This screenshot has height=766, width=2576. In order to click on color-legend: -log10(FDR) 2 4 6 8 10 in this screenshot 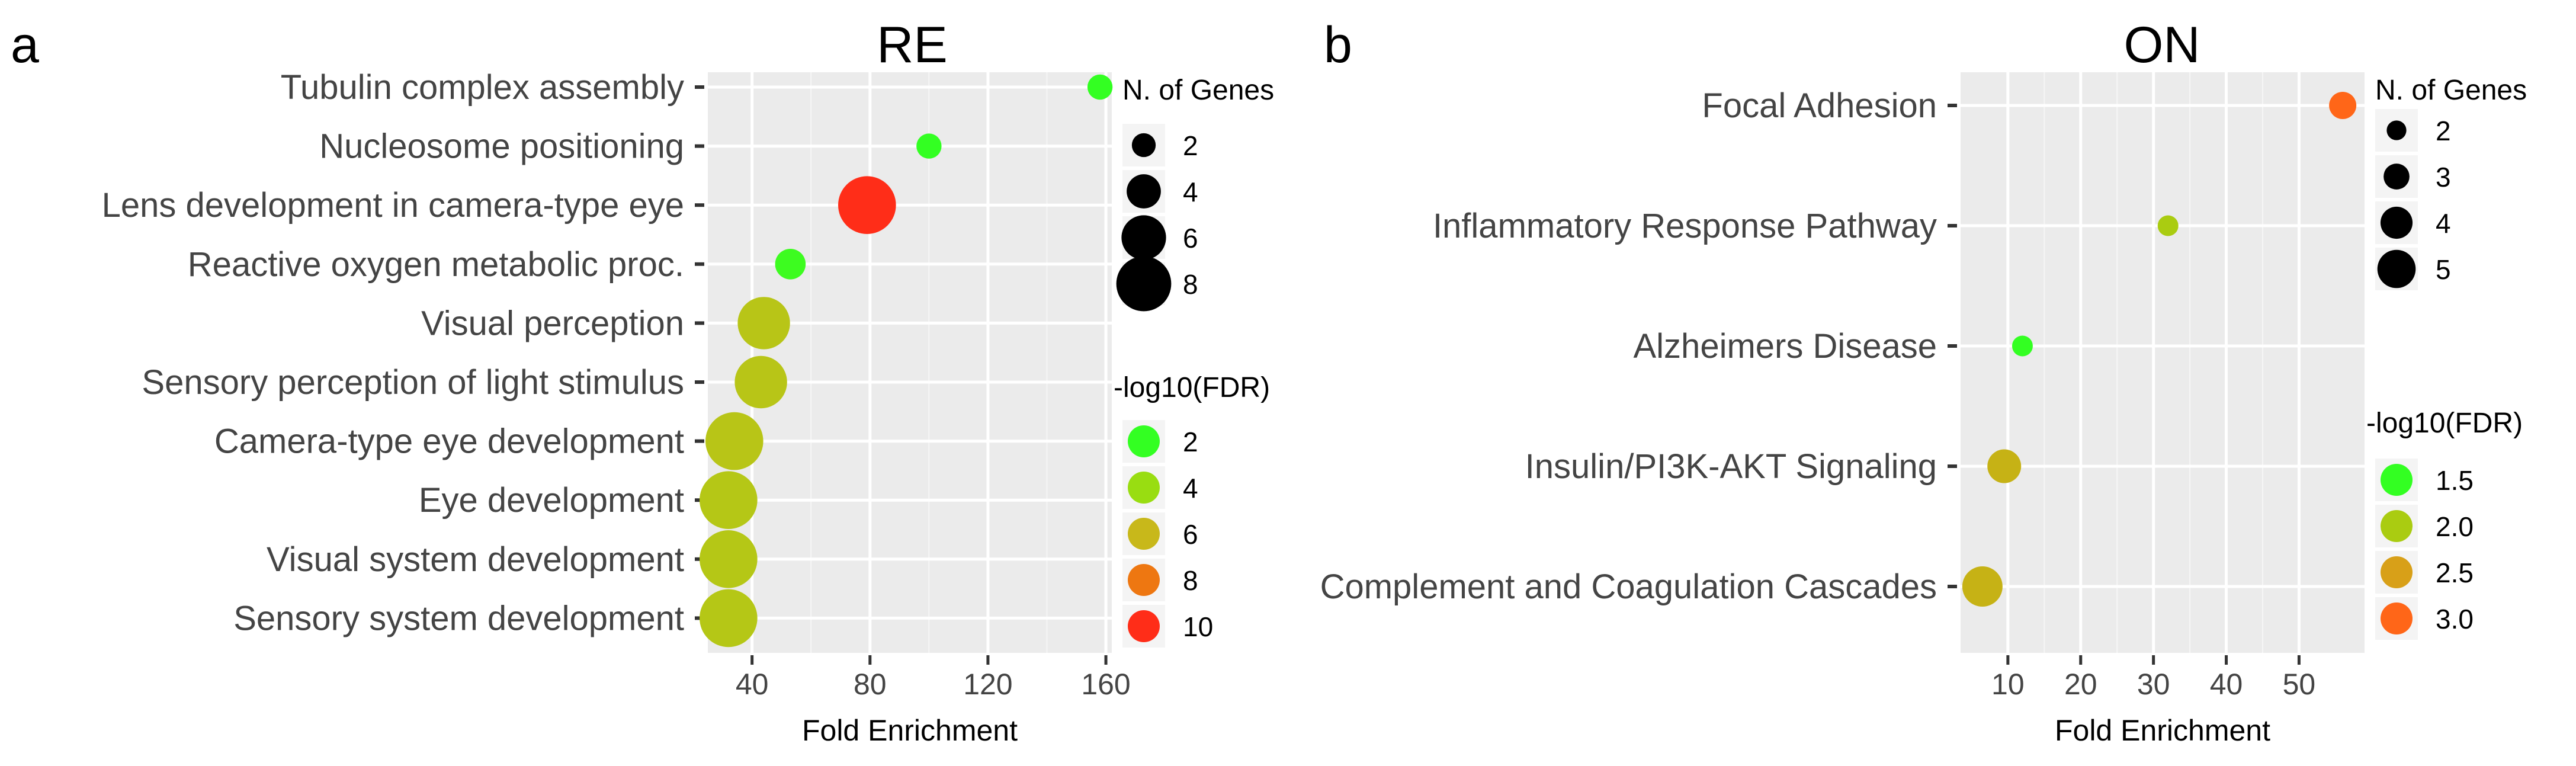, I will do `click(1192, 510)`.